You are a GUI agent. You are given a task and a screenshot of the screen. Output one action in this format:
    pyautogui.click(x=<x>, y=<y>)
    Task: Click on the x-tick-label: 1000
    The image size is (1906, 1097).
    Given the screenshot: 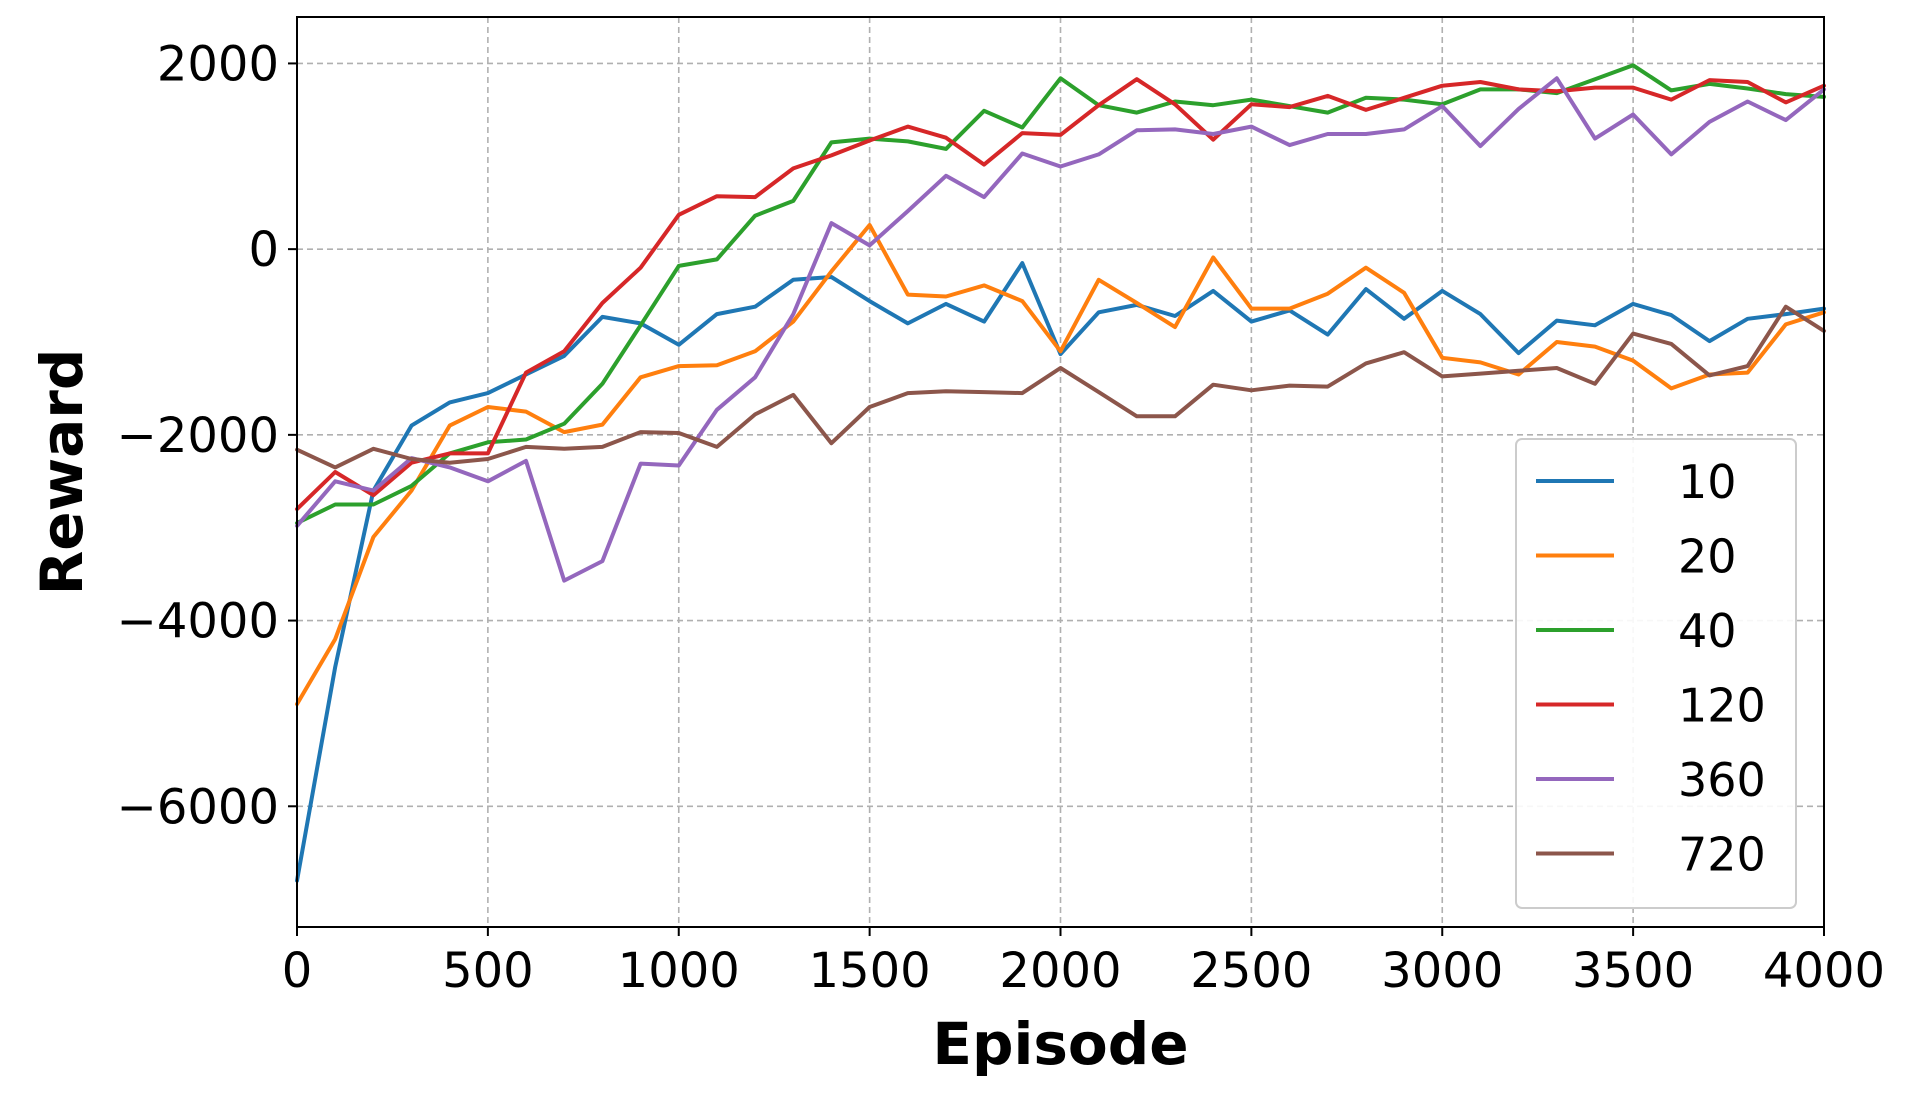 What is the action you would take?
    pyautogui.click(x=679, y=971)
    